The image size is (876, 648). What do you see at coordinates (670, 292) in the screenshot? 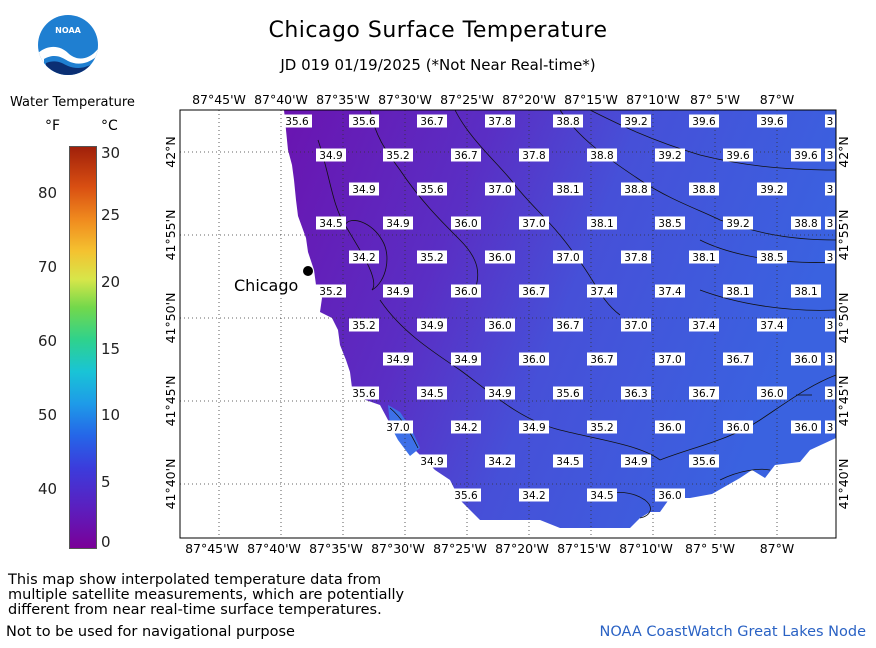
I see `temp-label: 37.4` at bounding box center [670, 292].